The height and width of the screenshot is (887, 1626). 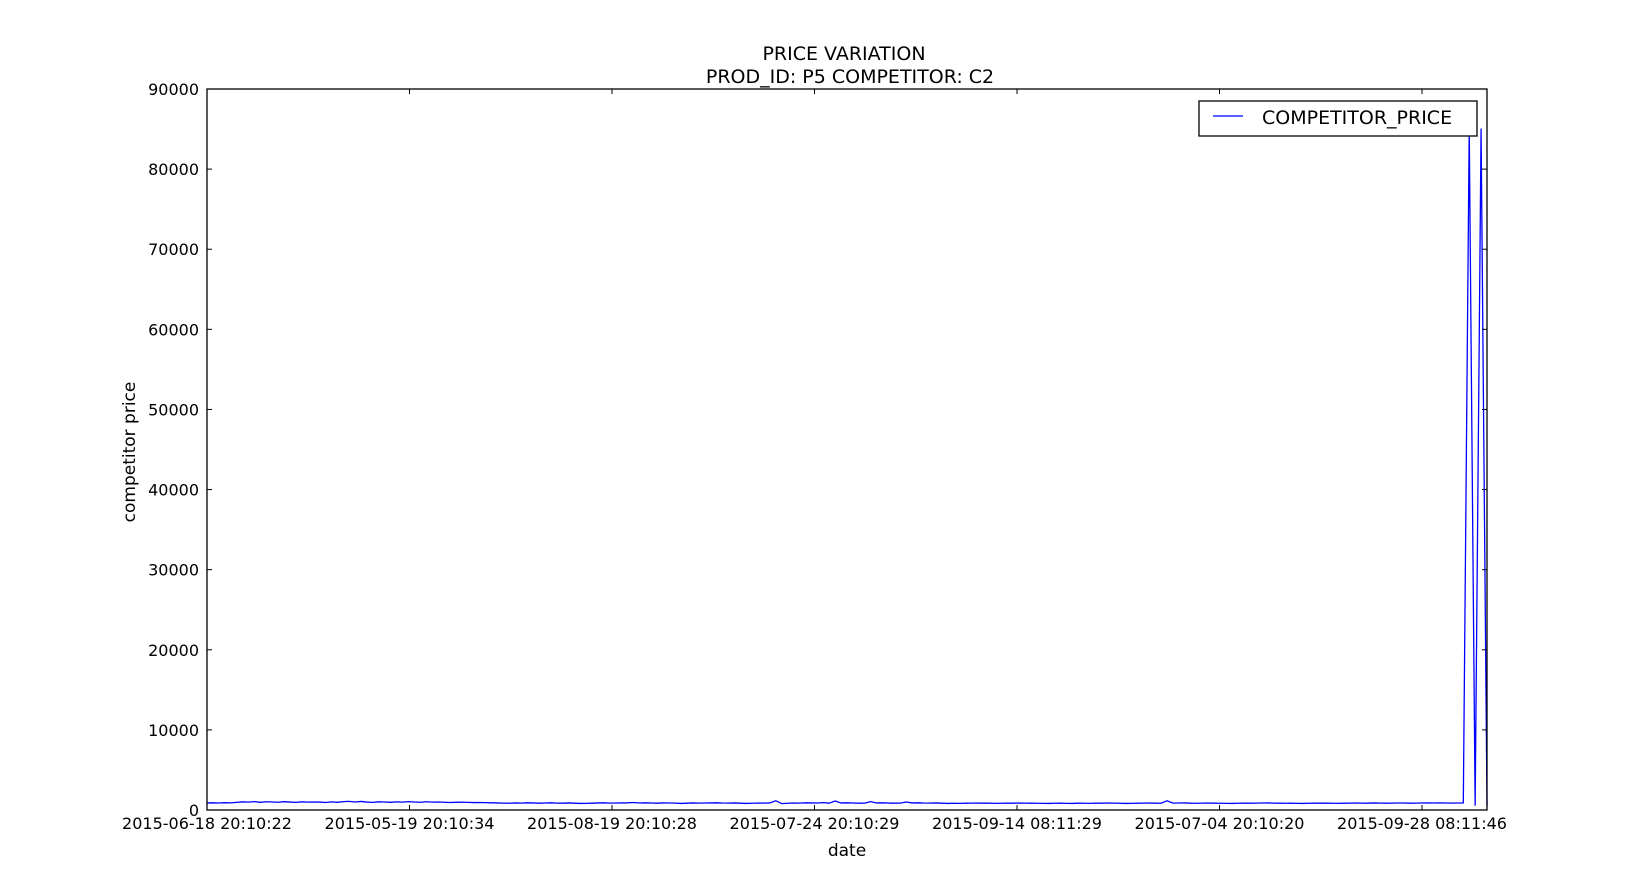 What do you see at coordinates (173, 89) in the screenshot?
I see `y-tick-label-9: 90000` at bounding box center [173, 89].